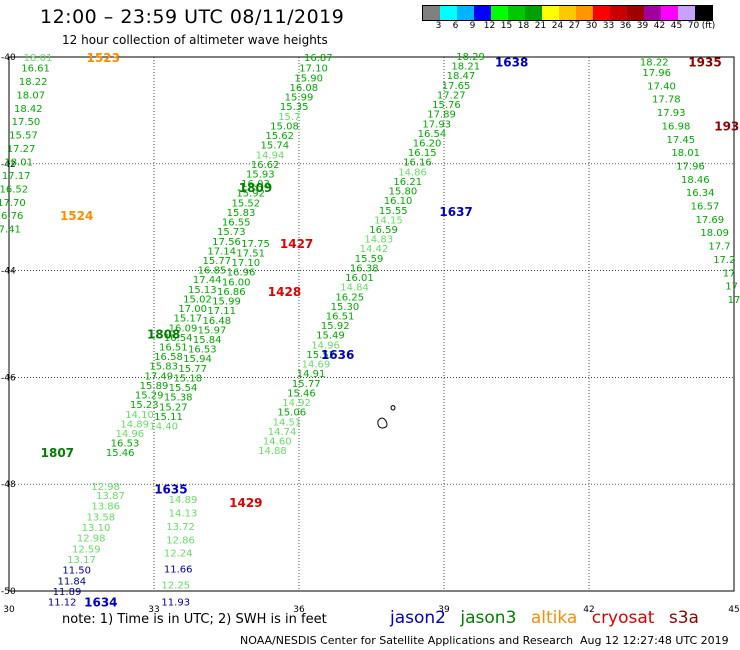  I want to click on color-scale-label: 36, so click(625, 26).